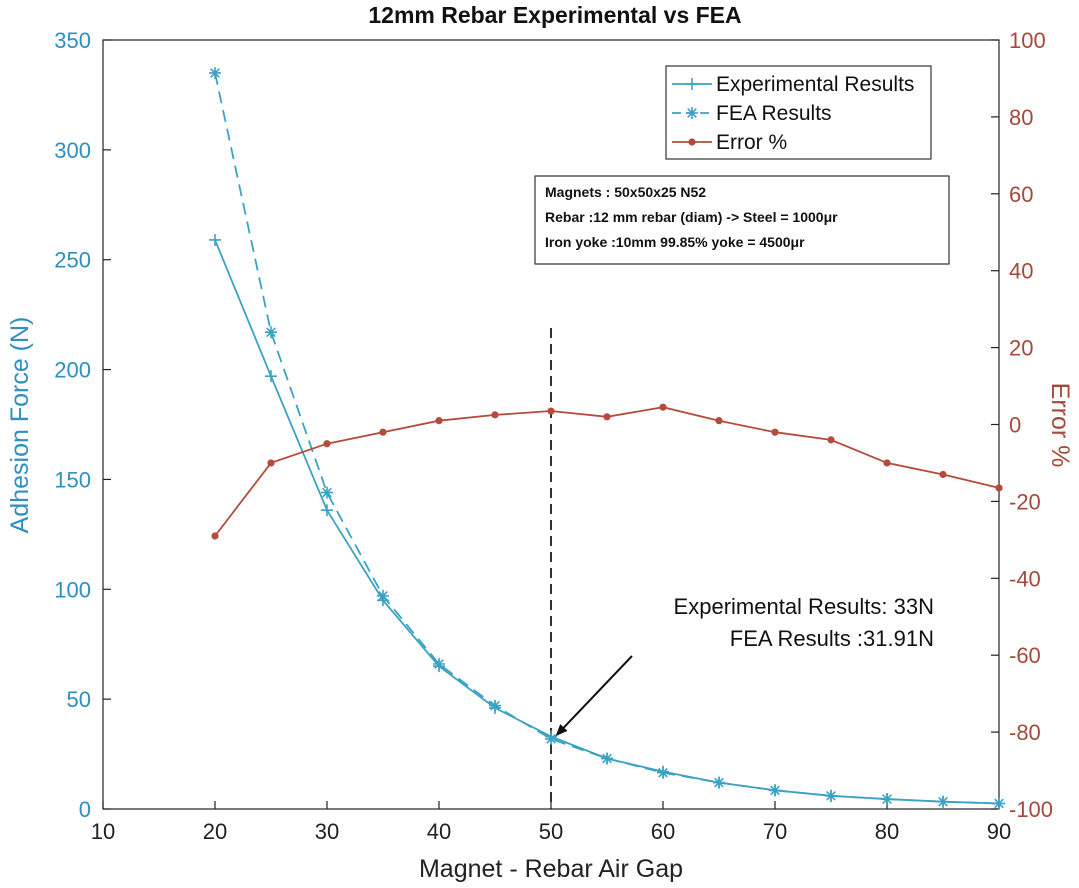  What do you see at coordinates (775, 831) in the screenshot?
I see `x-tick-label: 70` at bounding box center [775, 831].